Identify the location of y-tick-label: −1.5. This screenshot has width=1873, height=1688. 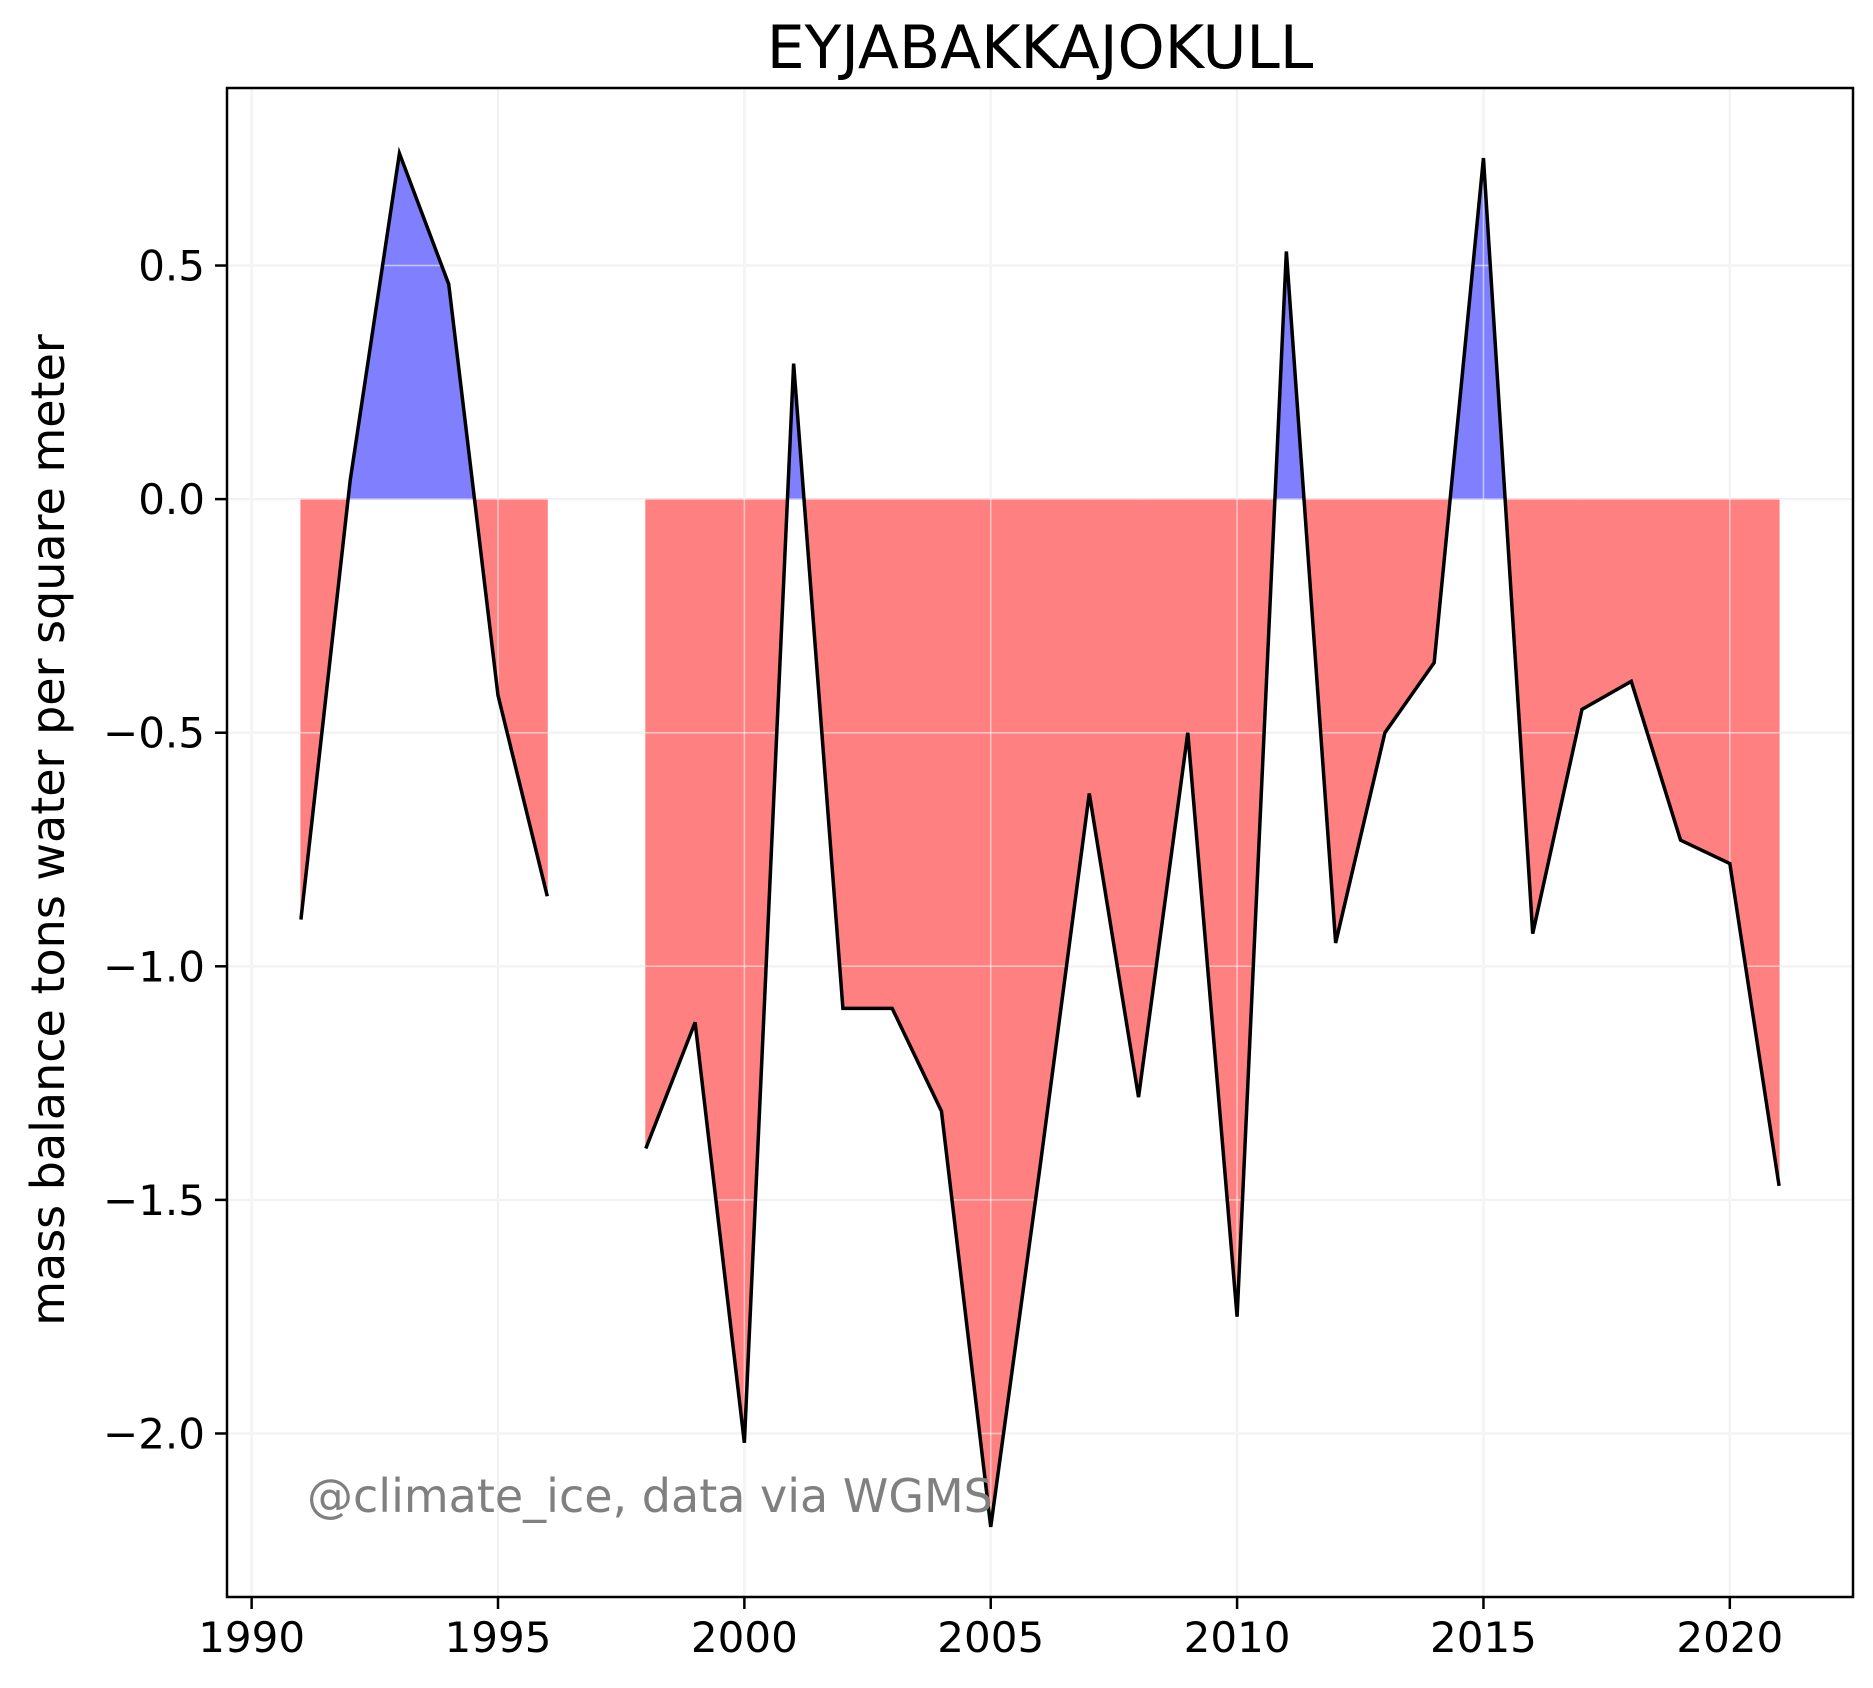
(154, 1200).